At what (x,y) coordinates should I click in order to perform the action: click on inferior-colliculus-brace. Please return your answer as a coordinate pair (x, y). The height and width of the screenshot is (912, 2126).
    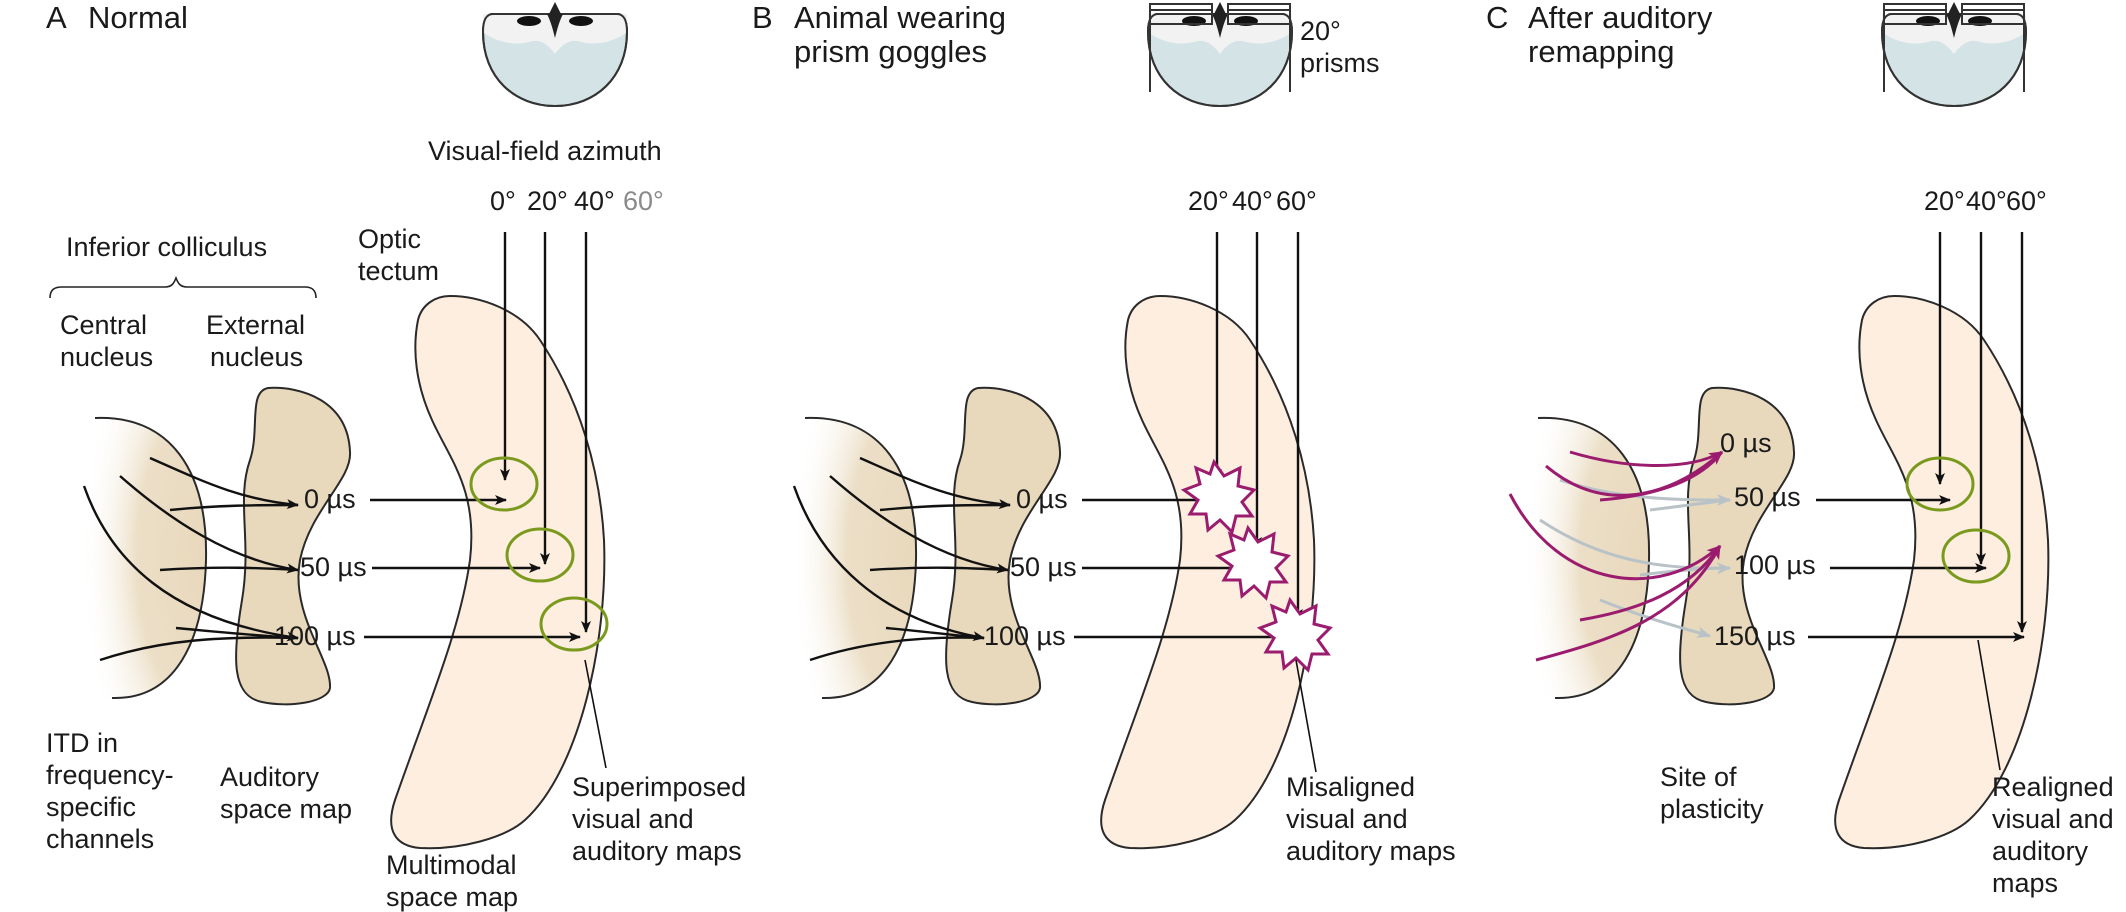
    Looking at the image, I should click on (183, 287).